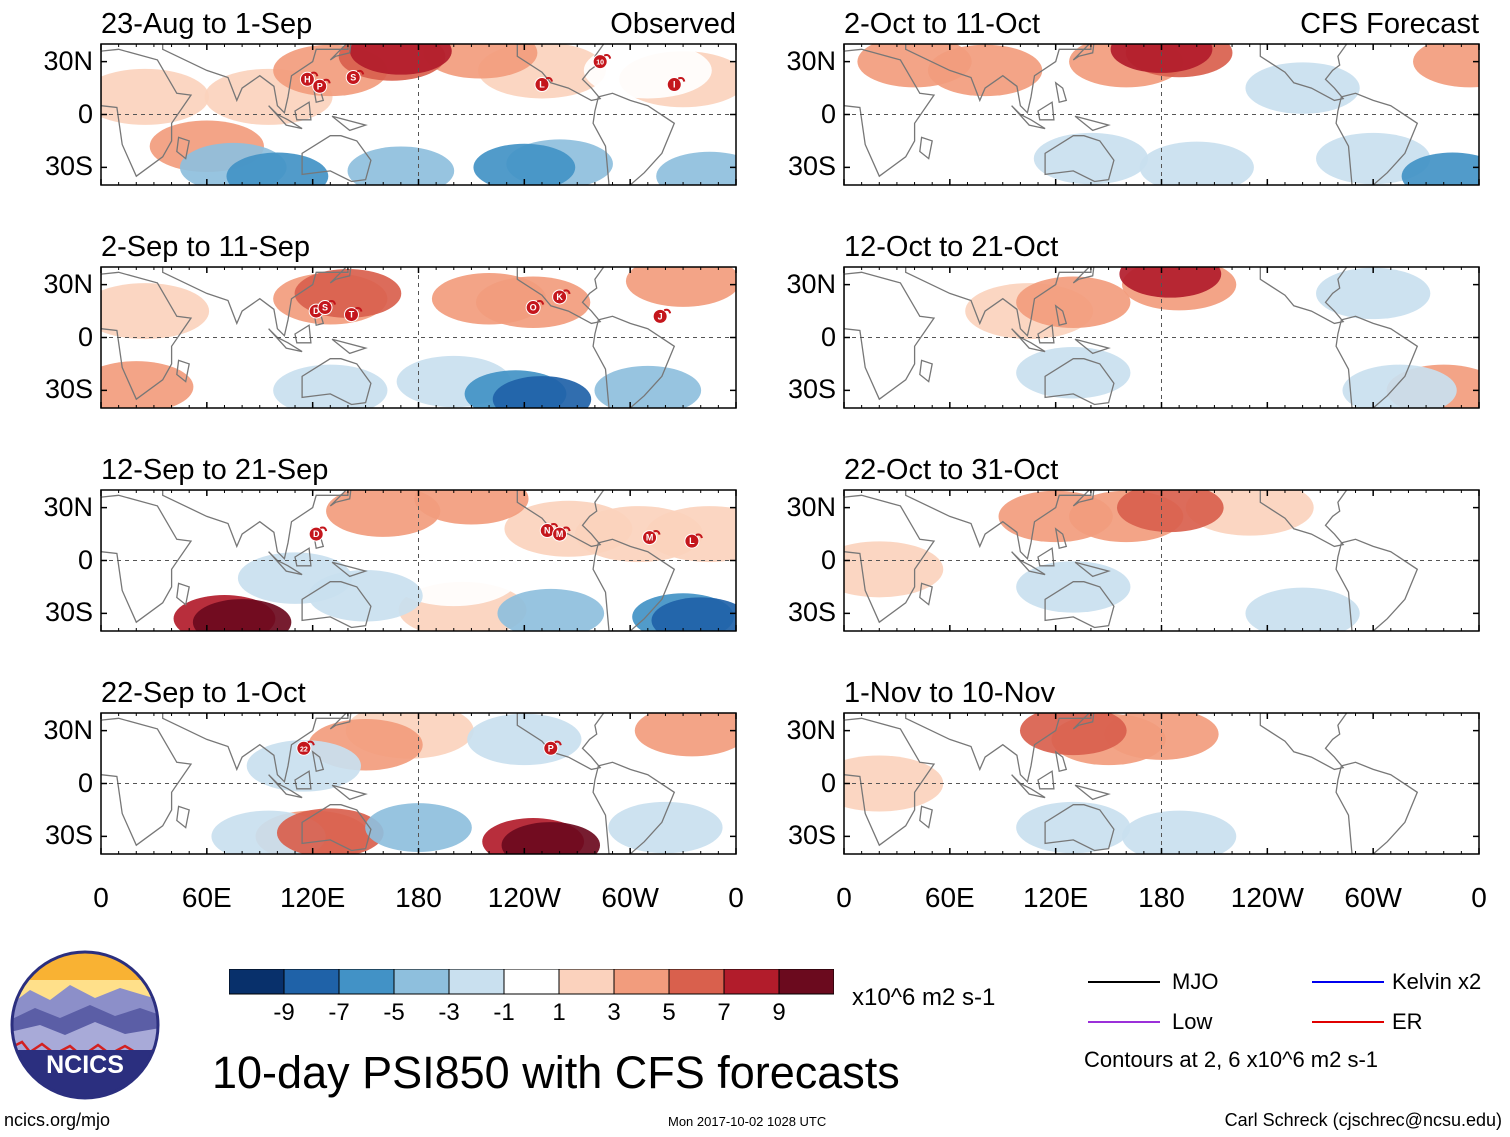 The width and height of the screenshot is (1510, 1137). I want to click on storm-marker: I, so click(676, 84).